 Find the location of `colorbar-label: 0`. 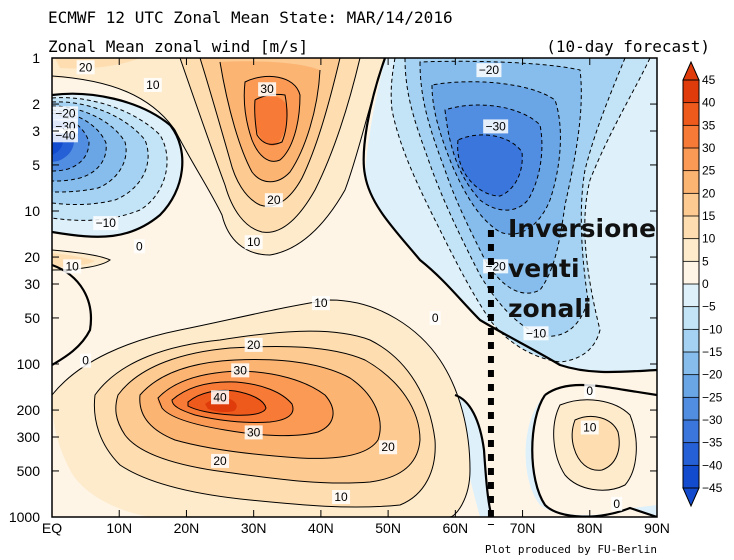

colorbar-label: 0 is located at coordinates (705, 284).